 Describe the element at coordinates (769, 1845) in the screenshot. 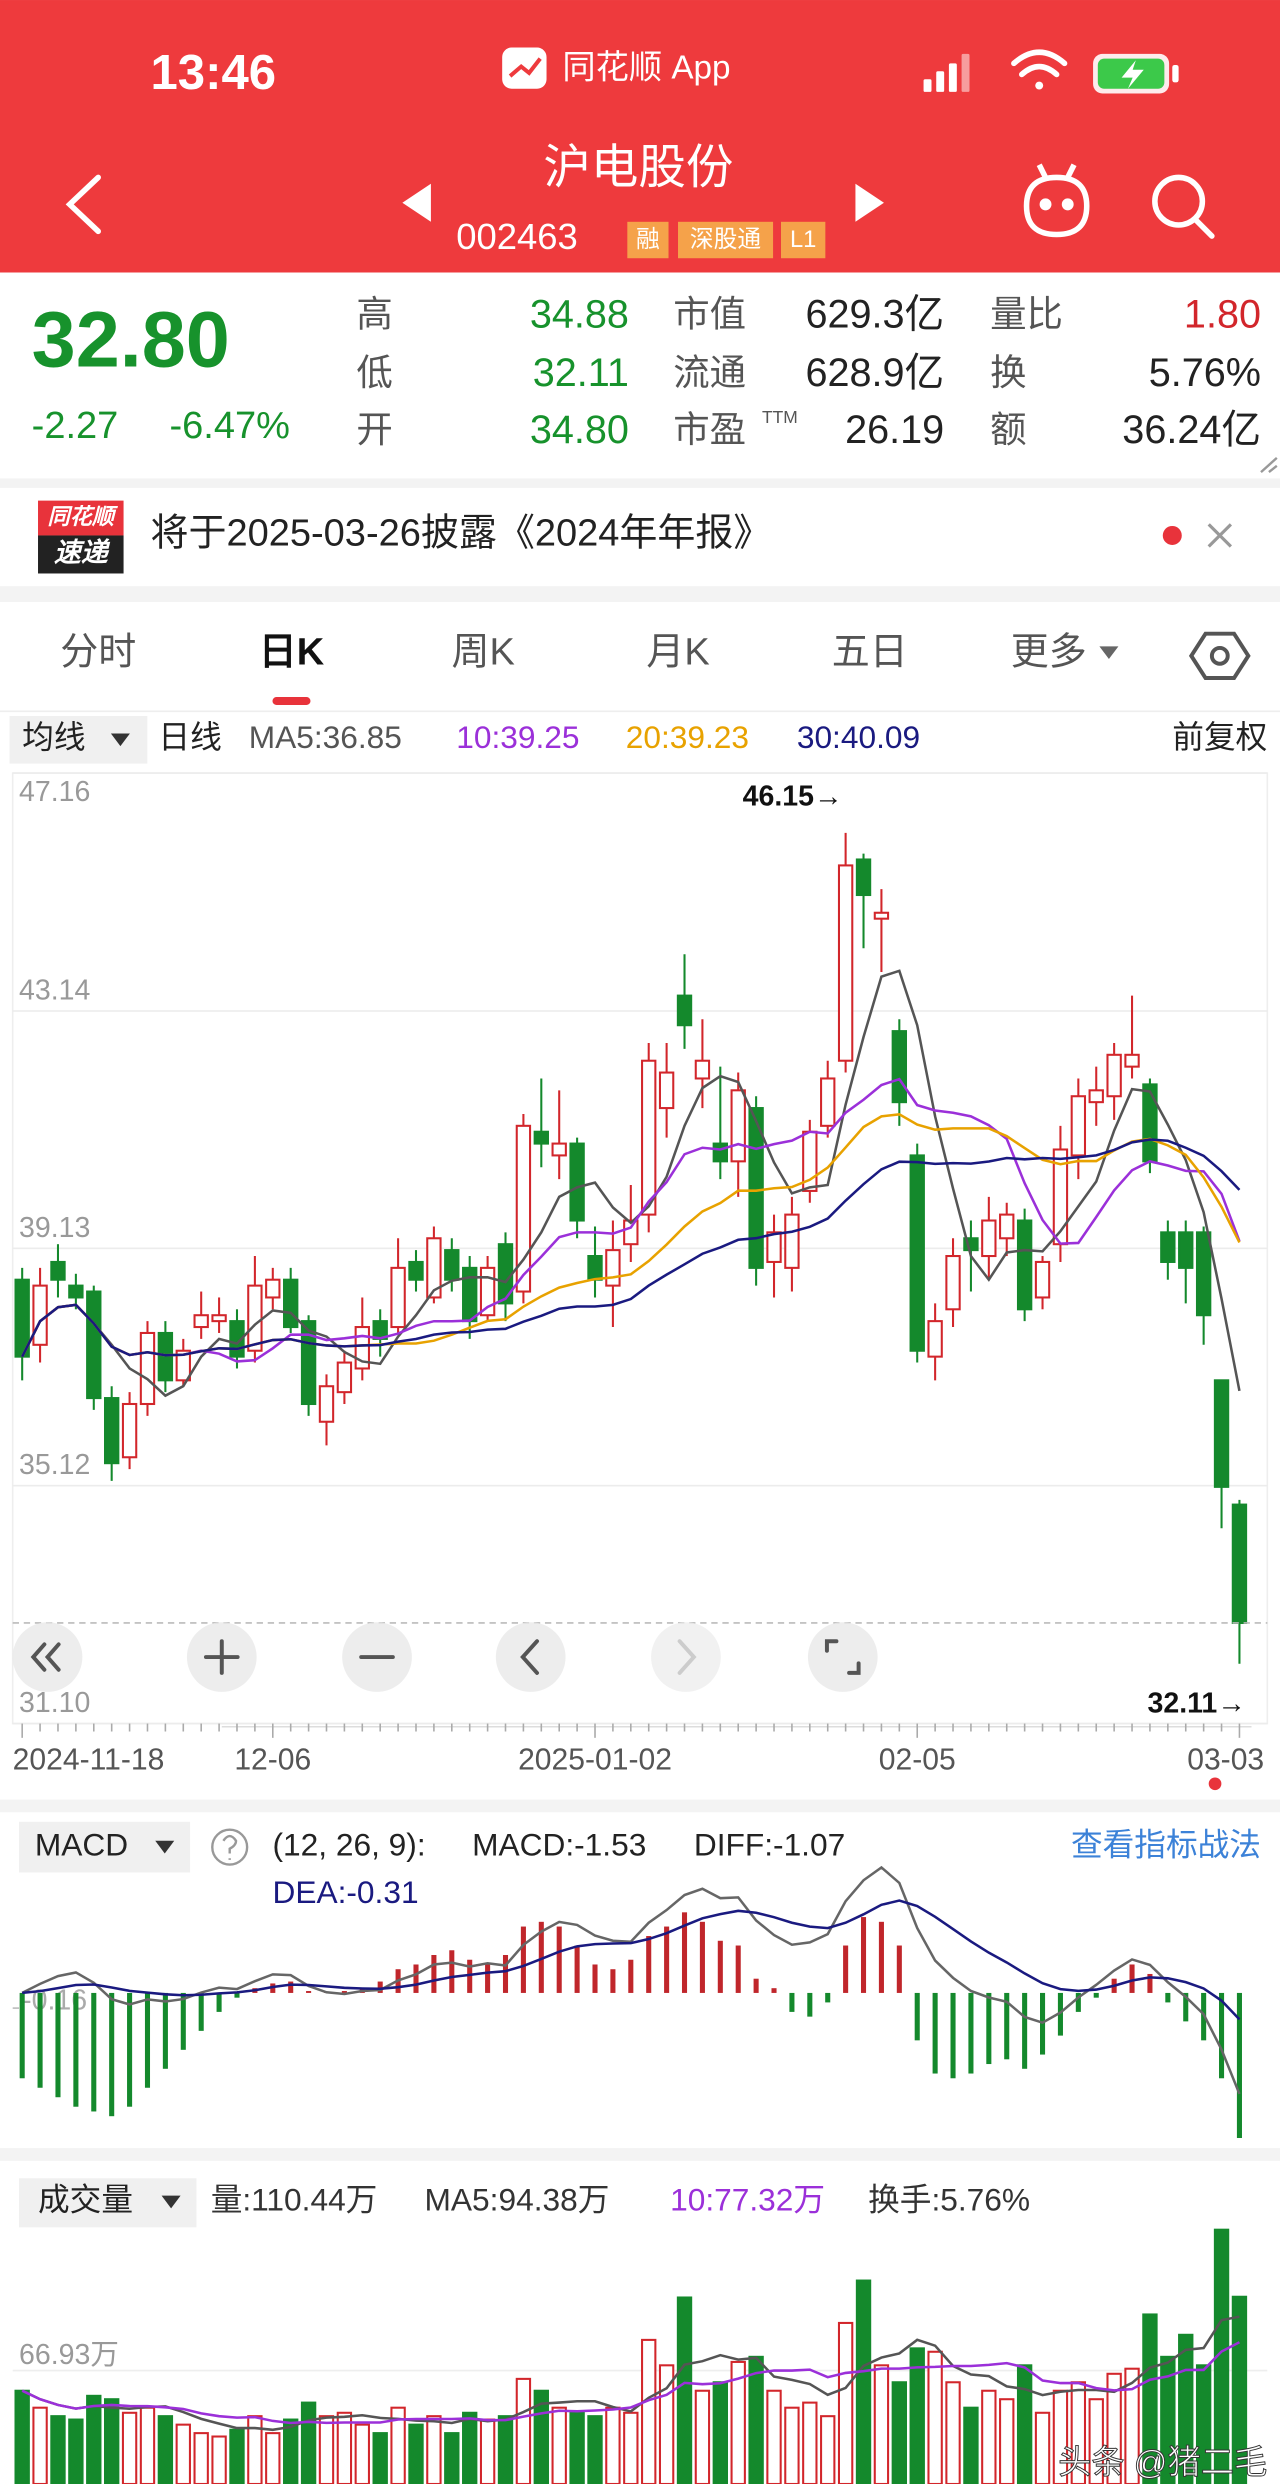

I see `macd-legend: DIFF:-1.07` at that location.